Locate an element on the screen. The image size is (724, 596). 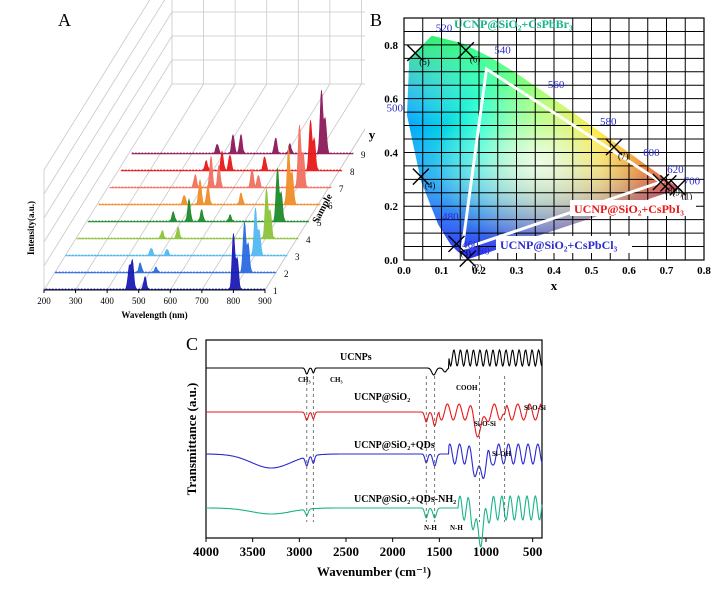
y-tick-label: 0.6 is located at coordinates (391, 100).